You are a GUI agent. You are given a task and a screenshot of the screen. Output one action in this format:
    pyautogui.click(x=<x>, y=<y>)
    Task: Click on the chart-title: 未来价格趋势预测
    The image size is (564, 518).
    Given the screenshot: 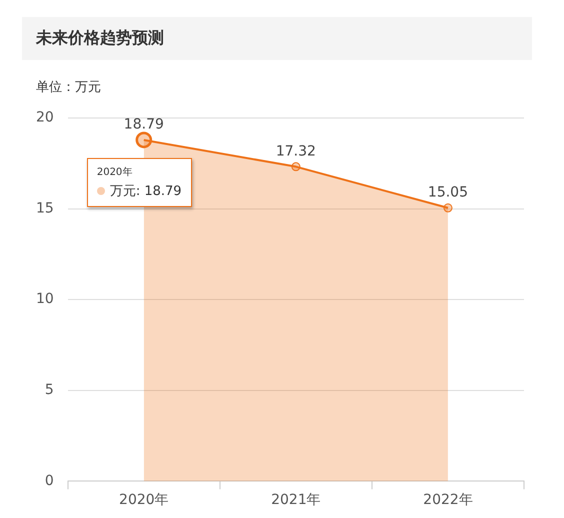 What is the action you would take?
    pyautogui.click(x=277, y=38)
    